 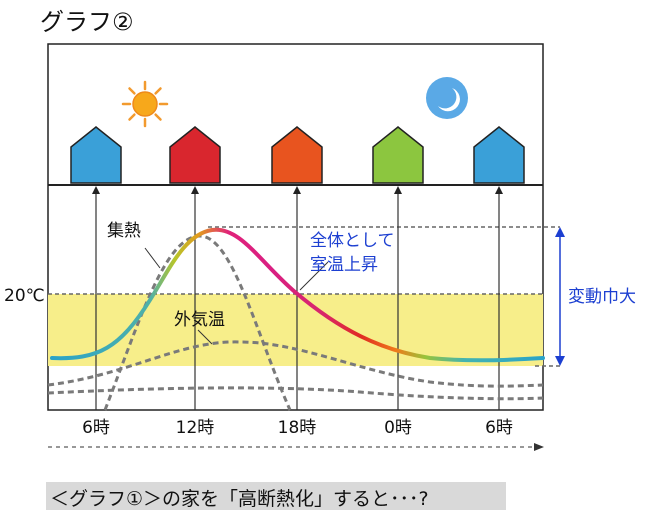 What do you see at coordinates (602, 297) in the screenshot?
I see `label-fluctuation: 変動巾大` at bounding box center [602, 297].